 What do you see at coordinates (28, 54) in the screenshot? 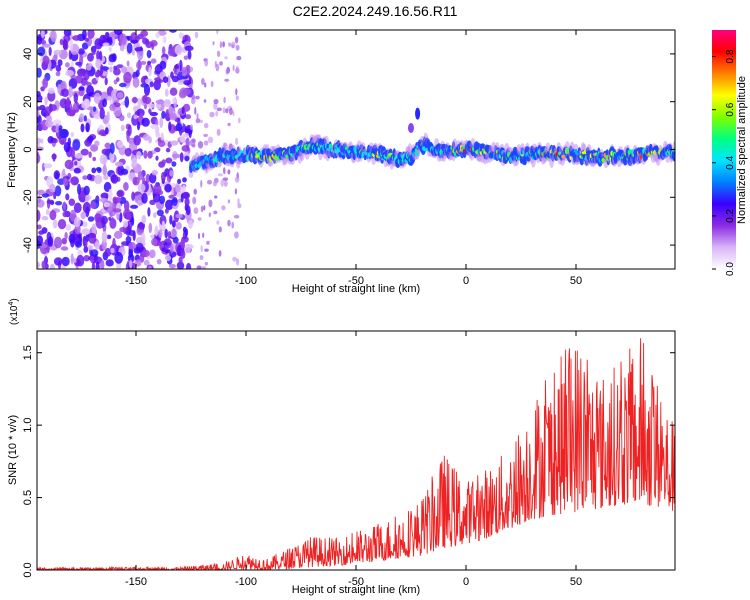
I see `heatmap-y-tick-label: 40` at bounding box center [28, 54].